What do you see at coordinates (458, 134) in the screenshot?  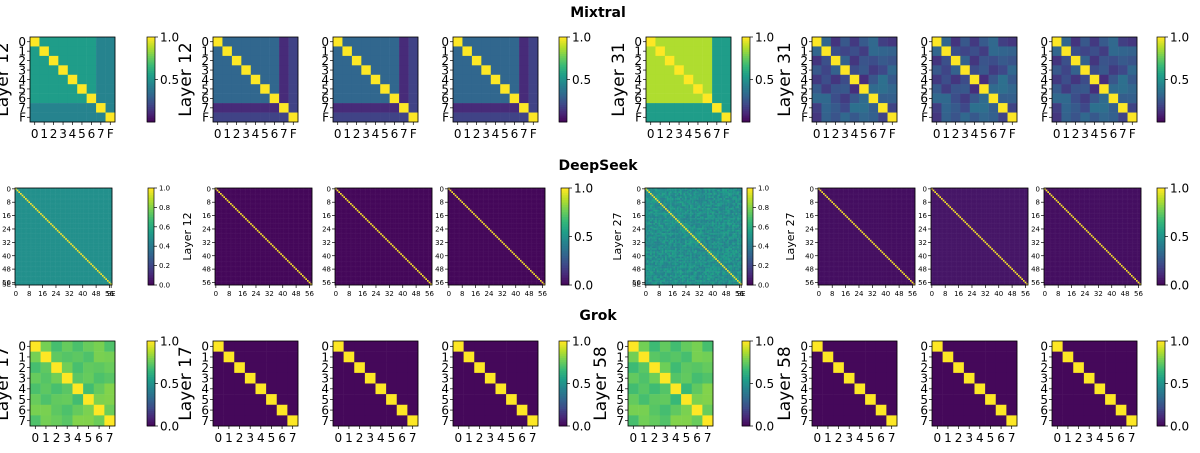 I see `x-tick-label: 0` at bounding box center [458, 134].